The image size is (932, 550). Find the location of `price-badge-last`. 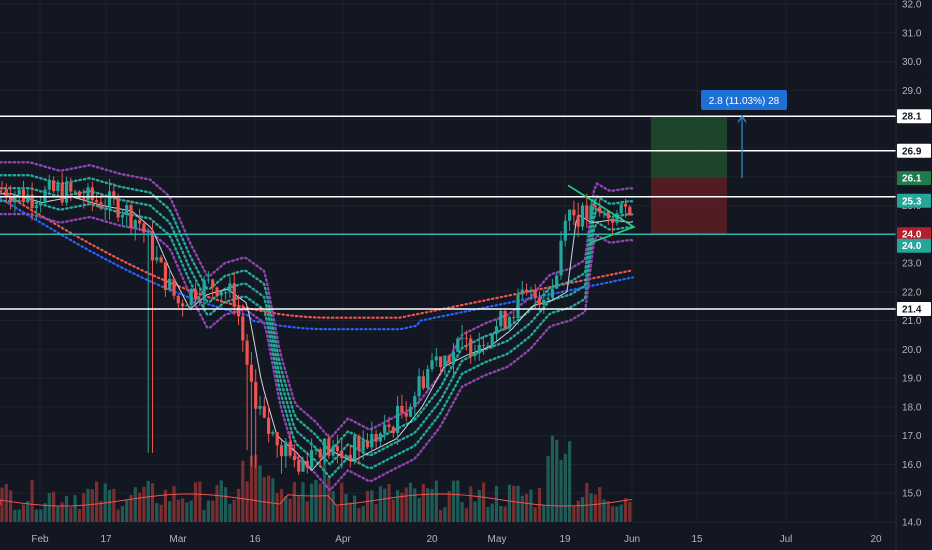

price-badge-last is located at coordinates (914, 200).